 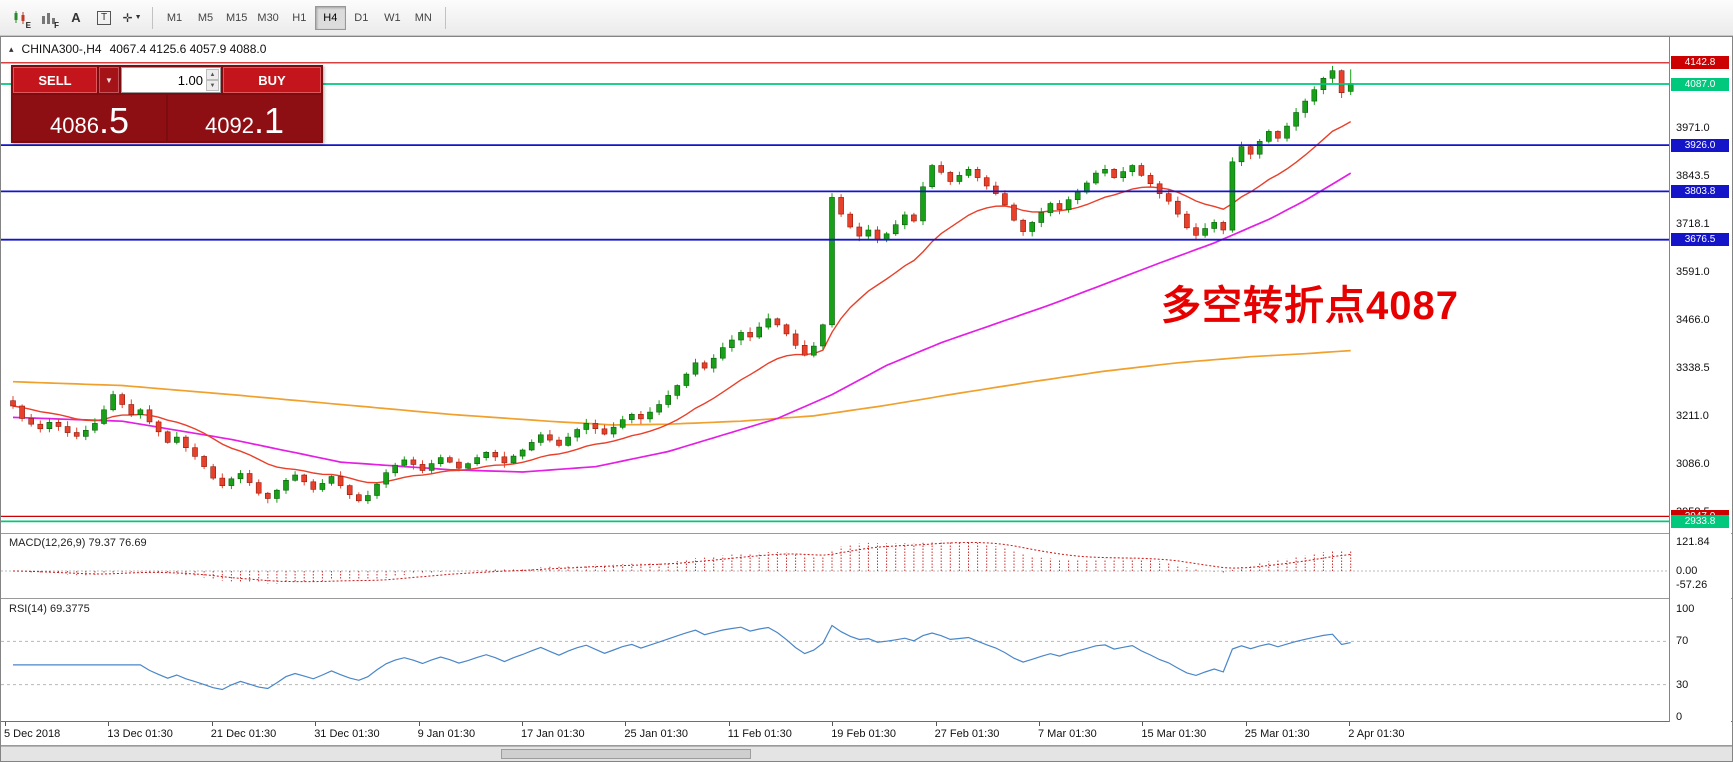 I want to click on crosshair-tool-icon: ✛ ▼, so click(x=132, y=18).